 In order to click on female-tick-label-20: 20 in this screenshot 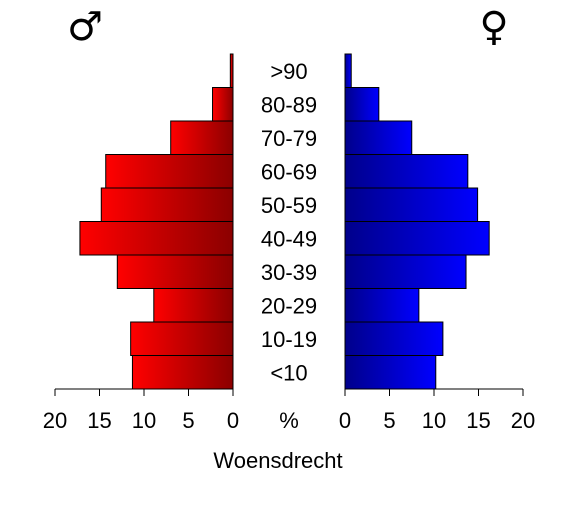, I will do `click(523, 420)`.